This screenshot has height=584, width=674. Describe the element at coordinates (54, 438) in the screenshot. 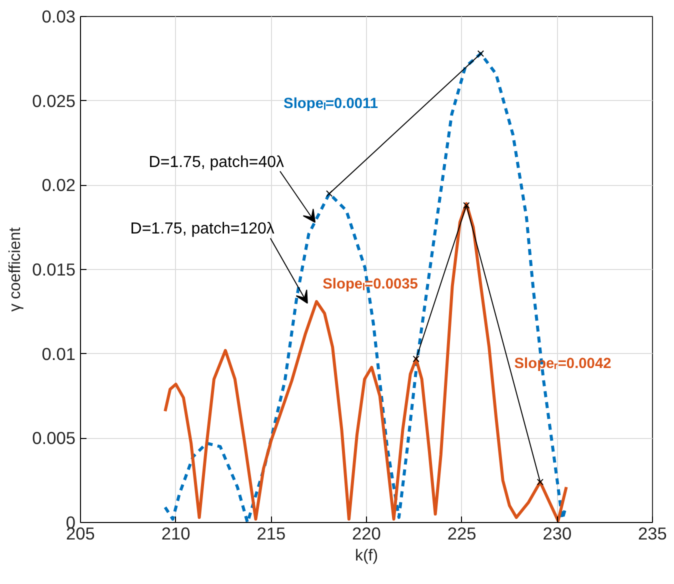

I see `y-tick-label: 0.005` at that location.